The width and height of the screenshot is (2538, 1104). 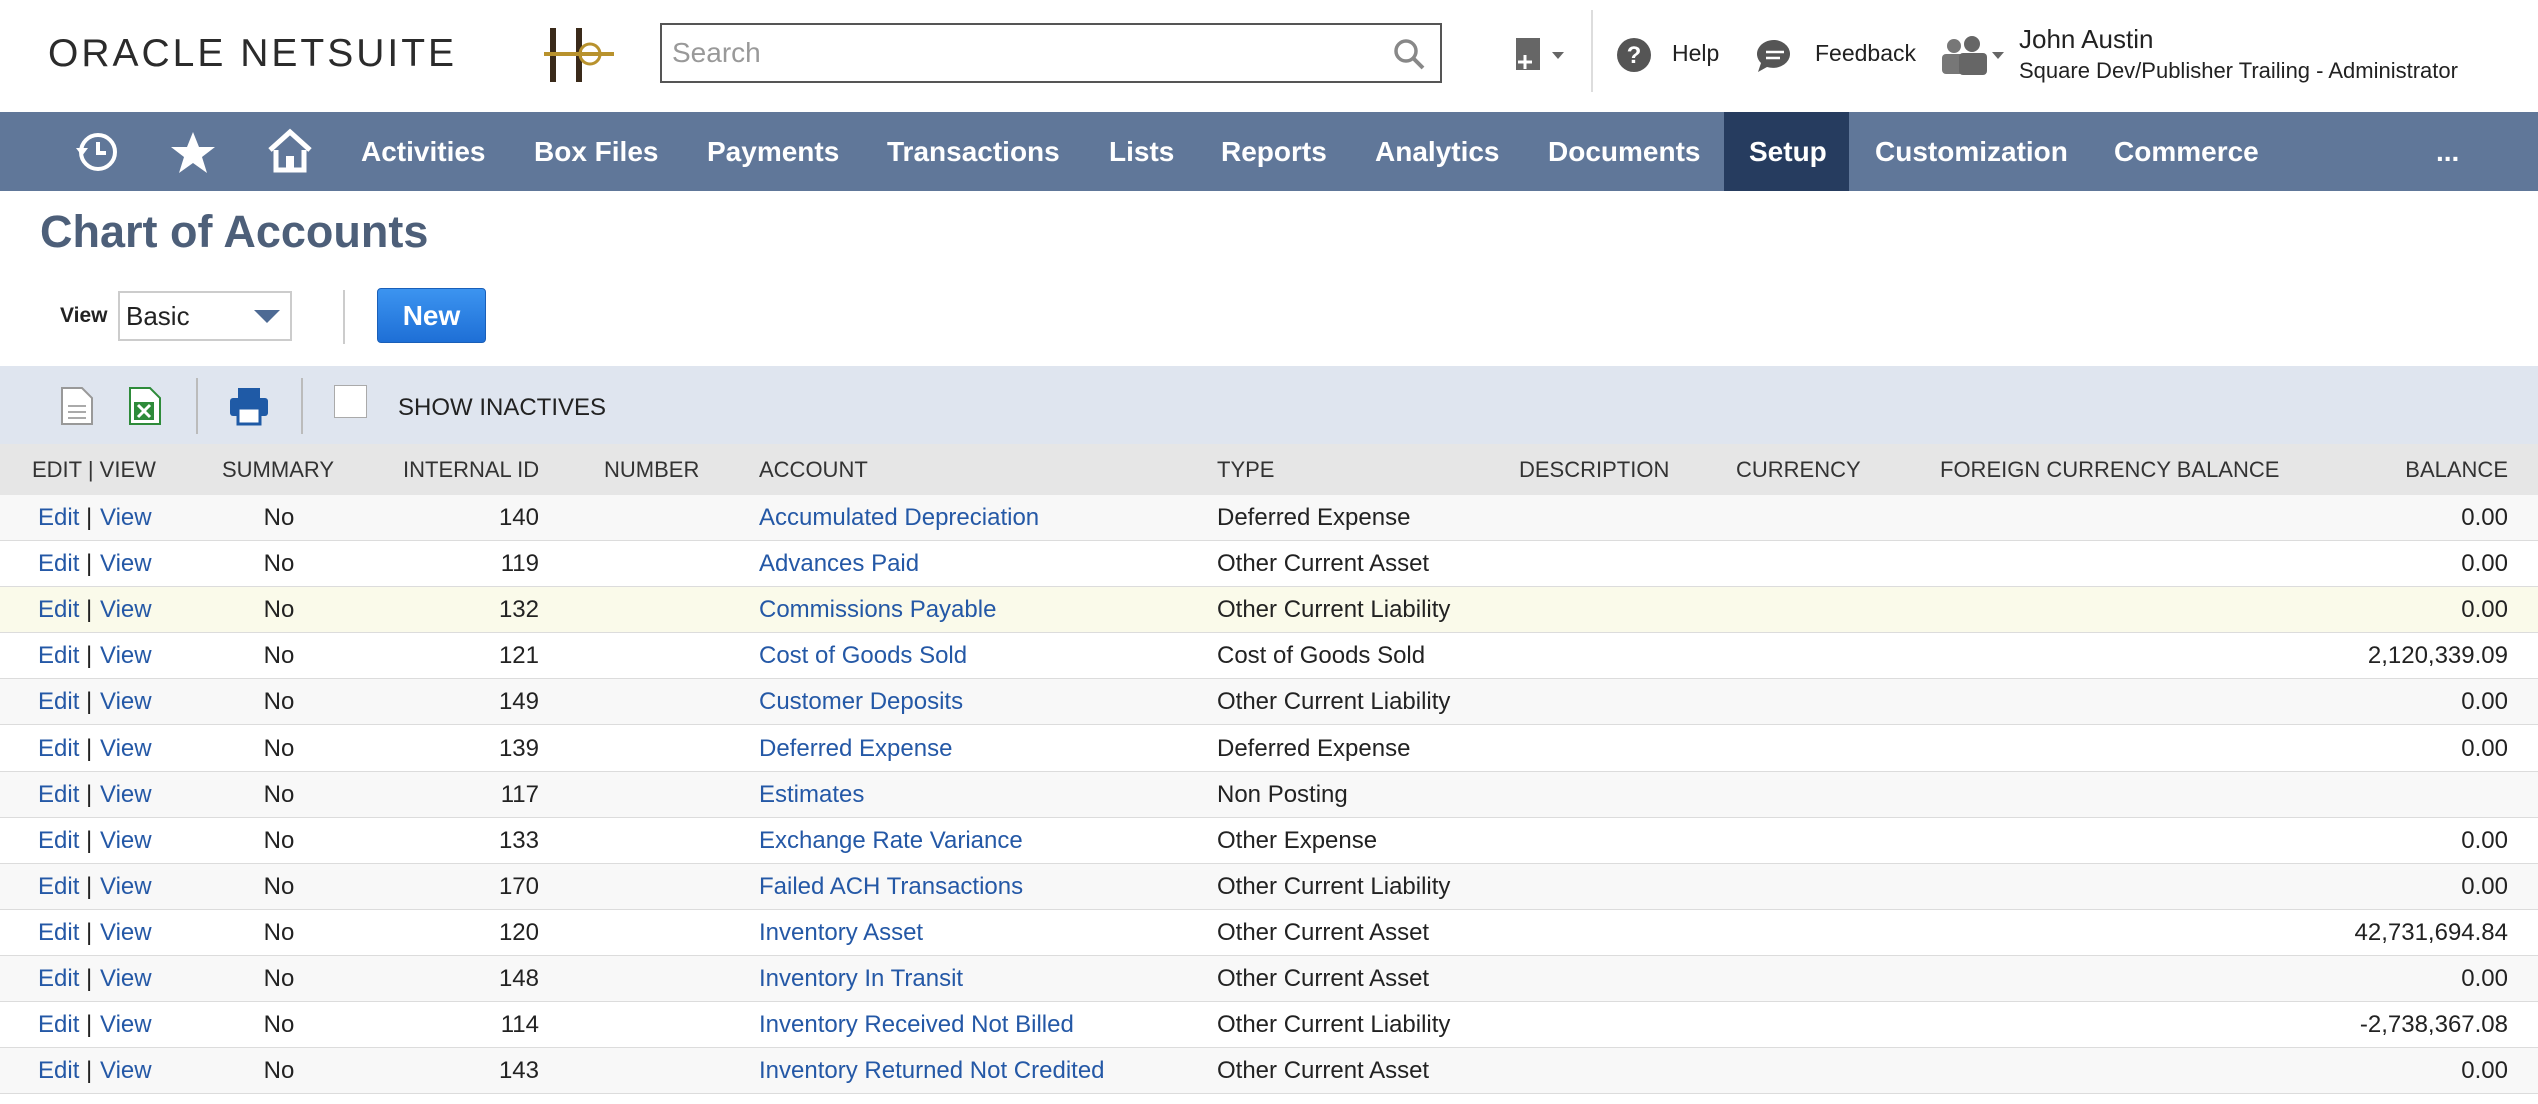 I want to click on recent-icon, so click(x=97, y=152).